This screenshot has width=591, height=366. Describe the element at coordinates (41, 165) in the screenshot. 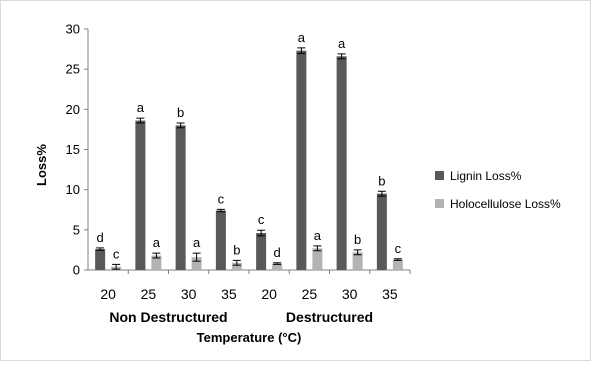

I see `y-axis-title: Loss%` at that location.